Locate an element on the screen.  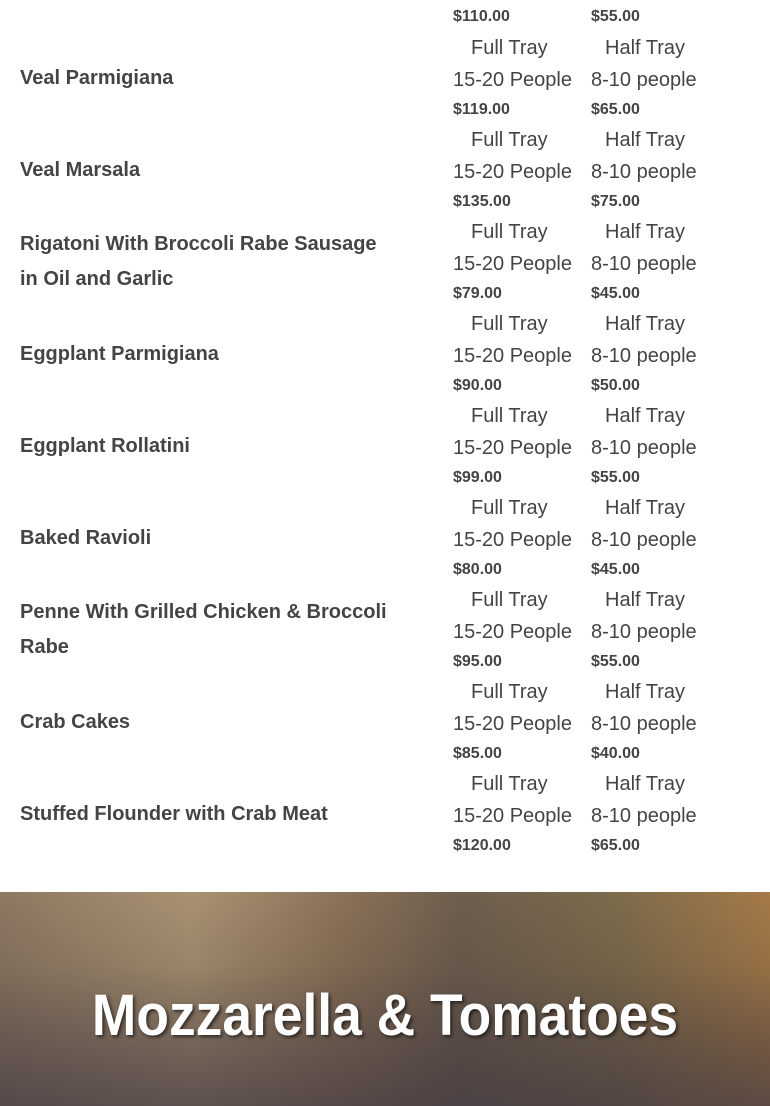
full-tray-column: Full Tray 15-20 People $90.00 is located at coordinates (520, 354).